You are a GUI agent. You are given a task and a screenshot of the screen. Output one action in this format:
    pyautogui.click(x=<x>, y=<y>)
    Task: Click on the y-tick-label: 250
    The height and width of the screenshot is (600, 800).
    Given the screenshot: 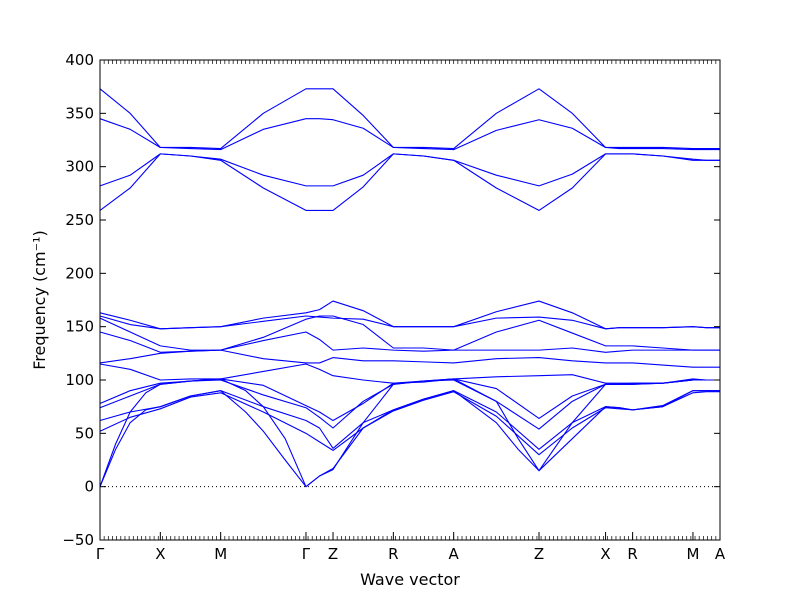 What is the action you would take?
    pyautogui.click(x=79, y=220)
    